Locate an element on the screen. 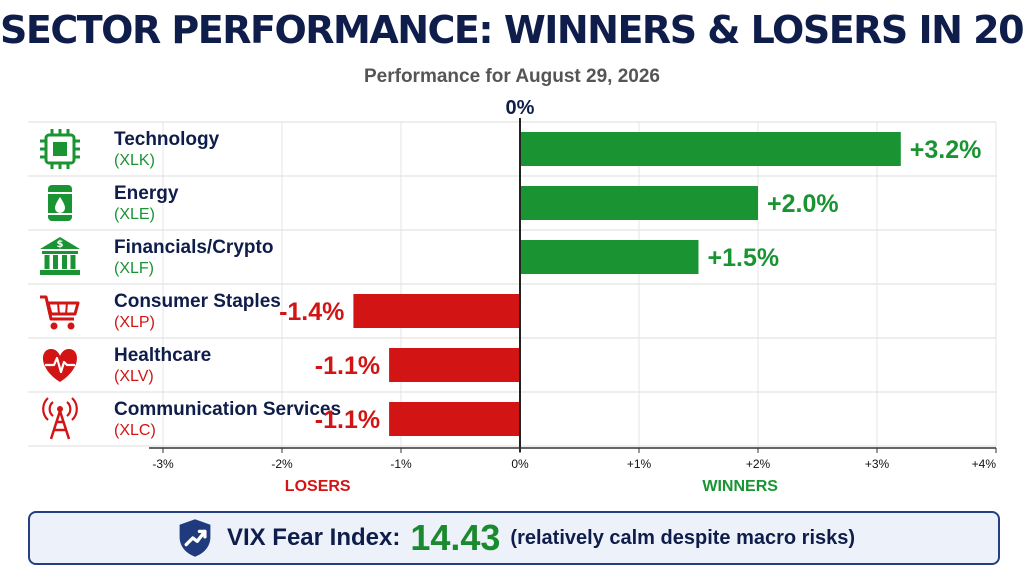  value-label: +2.0% is located at coordinates (803, 204).